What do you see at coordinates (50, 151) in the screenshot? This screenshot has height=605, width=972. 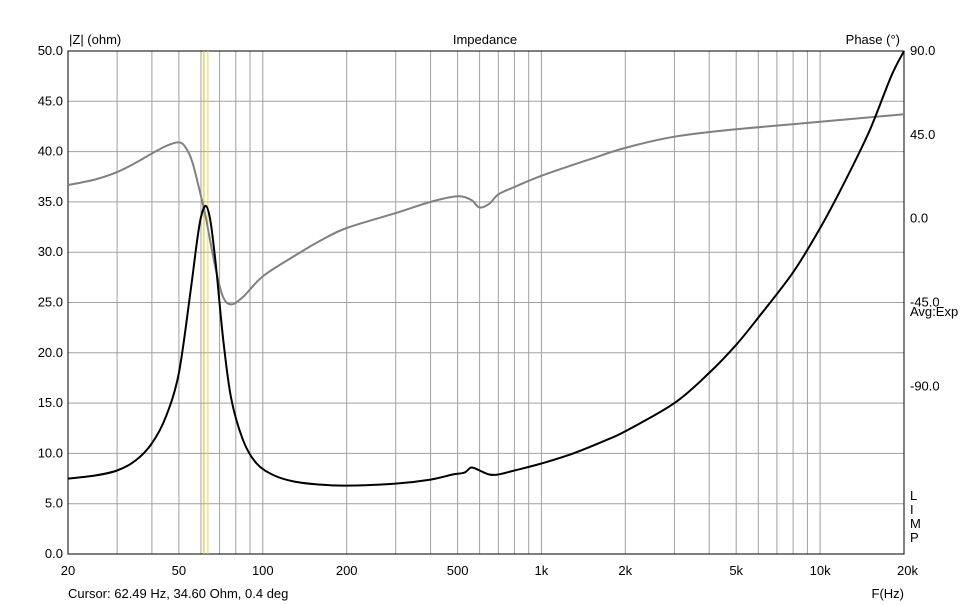 I see `y-tick-label: 40.0` at bounding box center [50, 151].